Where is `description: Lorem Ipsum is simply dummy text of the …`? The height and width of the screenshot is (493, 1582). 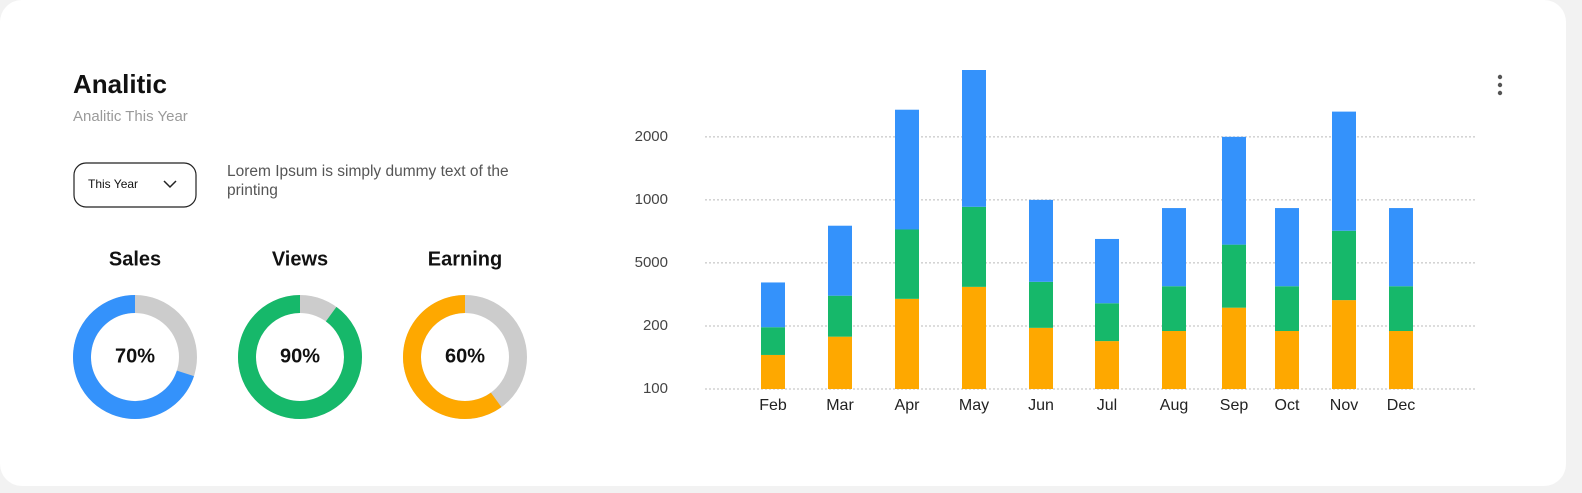
description: Lorem Ipsum is simply dummy text of the … is located at coordinates (368, 181).